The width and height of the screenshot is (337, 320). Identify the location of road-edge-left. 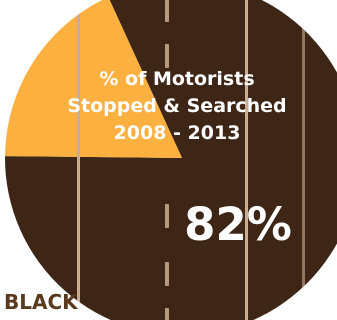
(78, 160).